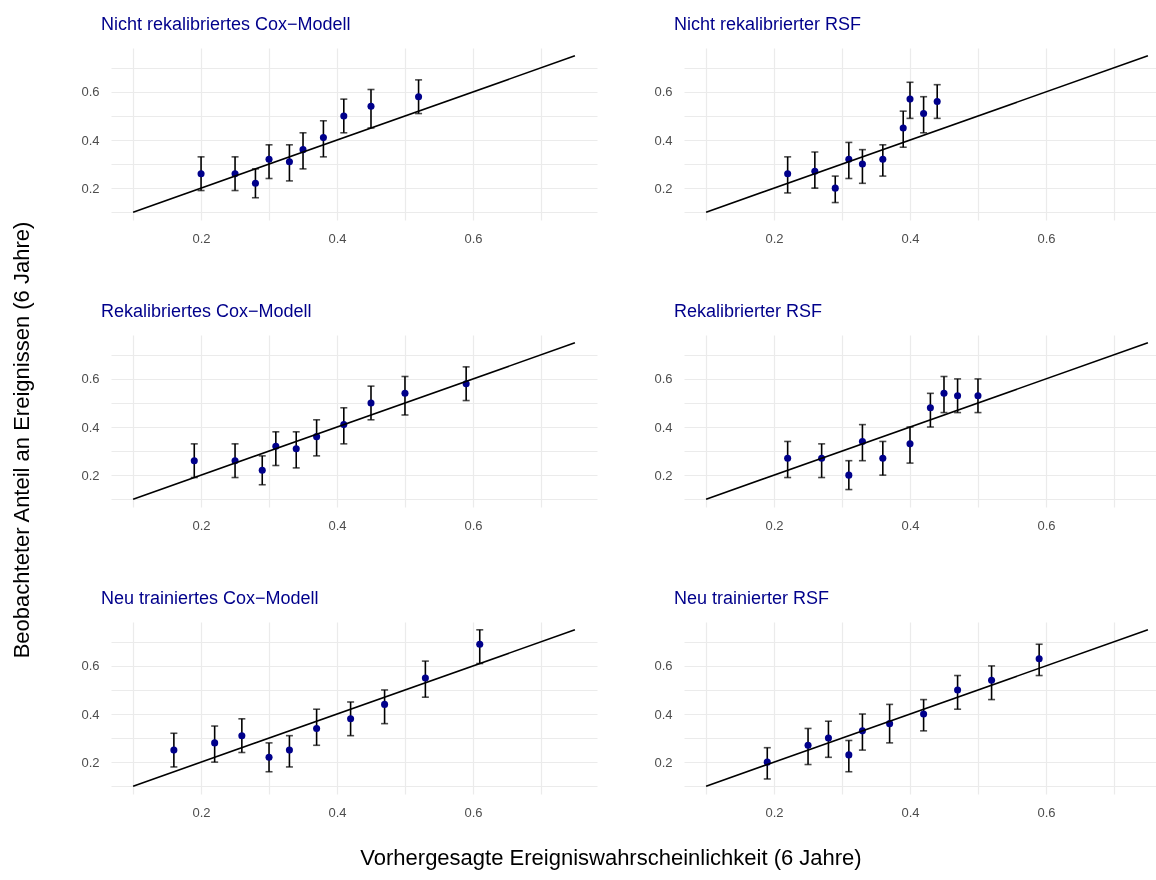 Image resolution: width=1156 pixels, height=880 pixels. What do you see at coordinates (768, 24) in the screenshot?
I see `chart-title: Nicht rekalibrierter RSF` at bounding box center [768, 24].